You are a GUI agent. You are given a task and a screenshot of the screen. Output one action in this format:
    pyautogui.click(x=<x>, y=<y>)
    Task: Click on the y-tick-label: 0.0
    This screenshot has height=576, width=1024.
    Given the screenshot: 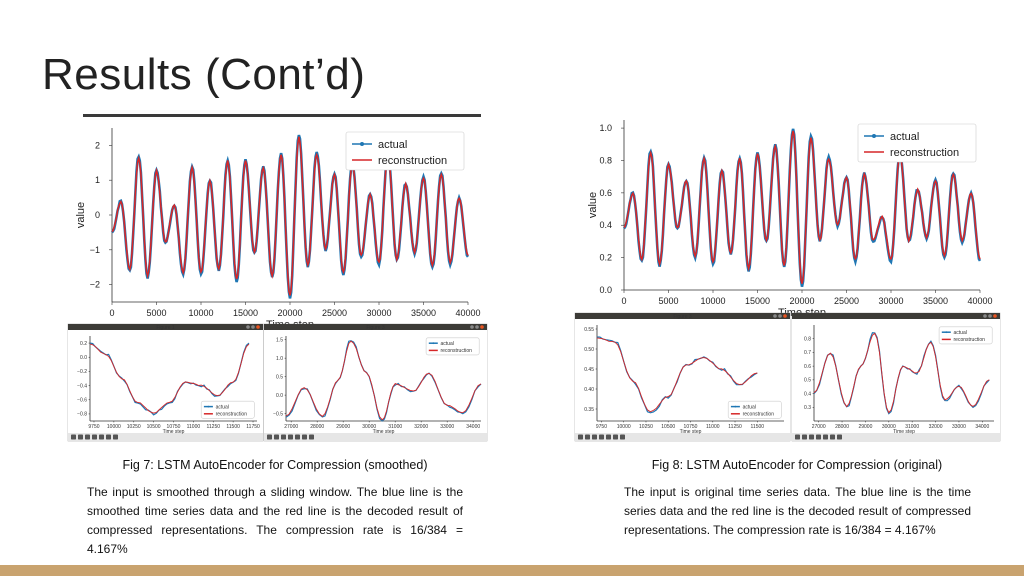 What is the action you would take?
    pyautogui.click(x=279, y=396)
    